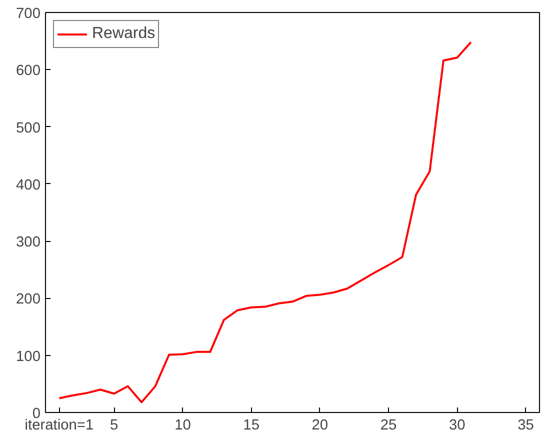 The image size is (551, 436). What do you see at coordinates (28, 71) in the screenshot?
I see `y-tick-label: 600` at bounding box center [28, 71].